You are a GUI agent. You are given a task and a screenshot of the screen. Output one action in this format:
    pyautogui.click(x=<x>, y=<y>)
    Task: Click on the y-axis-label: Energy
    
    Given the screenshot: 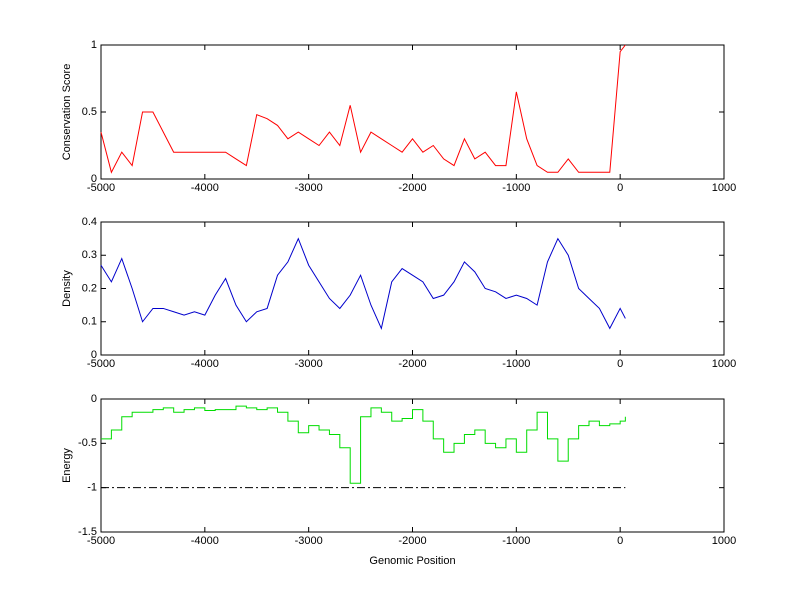 What is the action you would take?
    pyautogui.click(x=67, y=465)
    